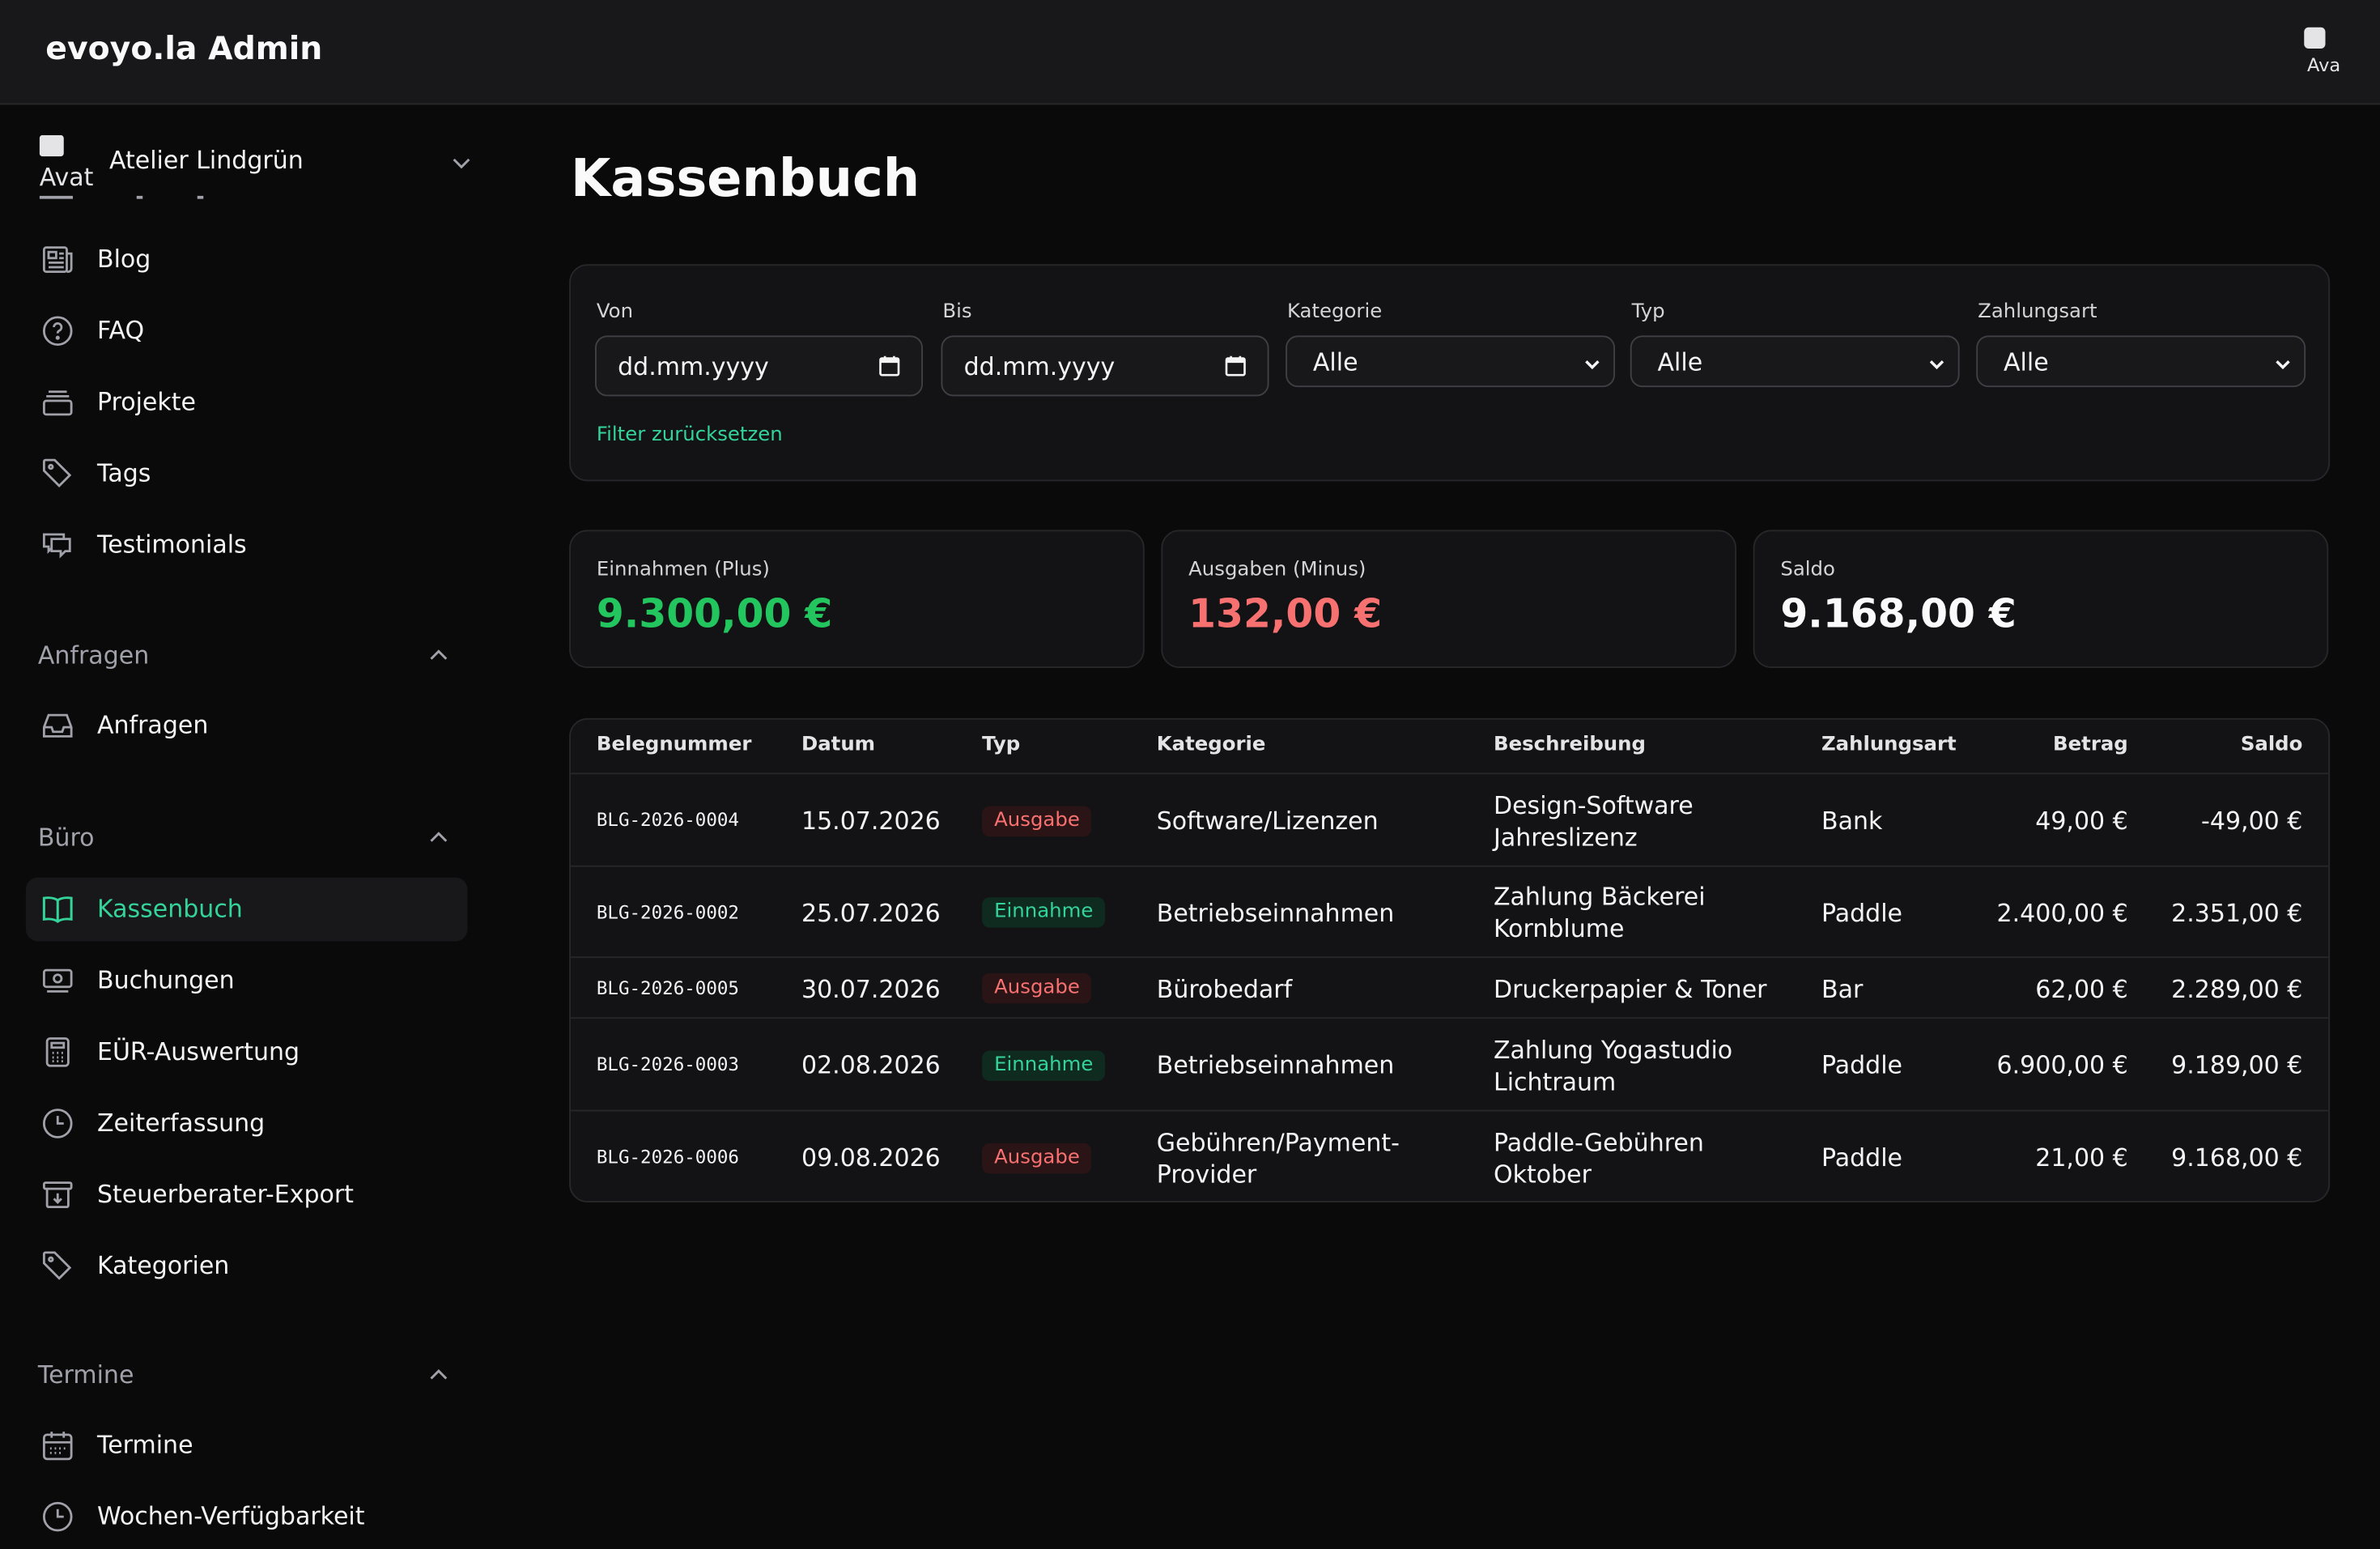  Describe the element at coordinates (714, 615) in the screenshot. I see `stat-value: 9.300,00 €` at that location.